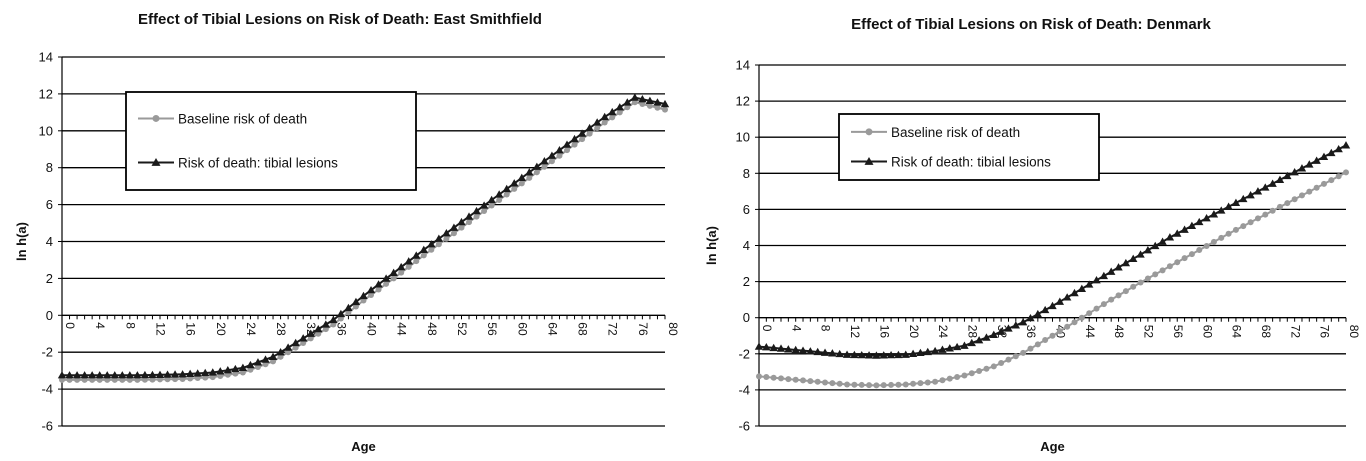 The width and height of the screenshot is (1366, 461). What do you see at coordinates (311, 329) in the screenshot?
I see `x-tick-label: 32` at bounding box center [311, 329].